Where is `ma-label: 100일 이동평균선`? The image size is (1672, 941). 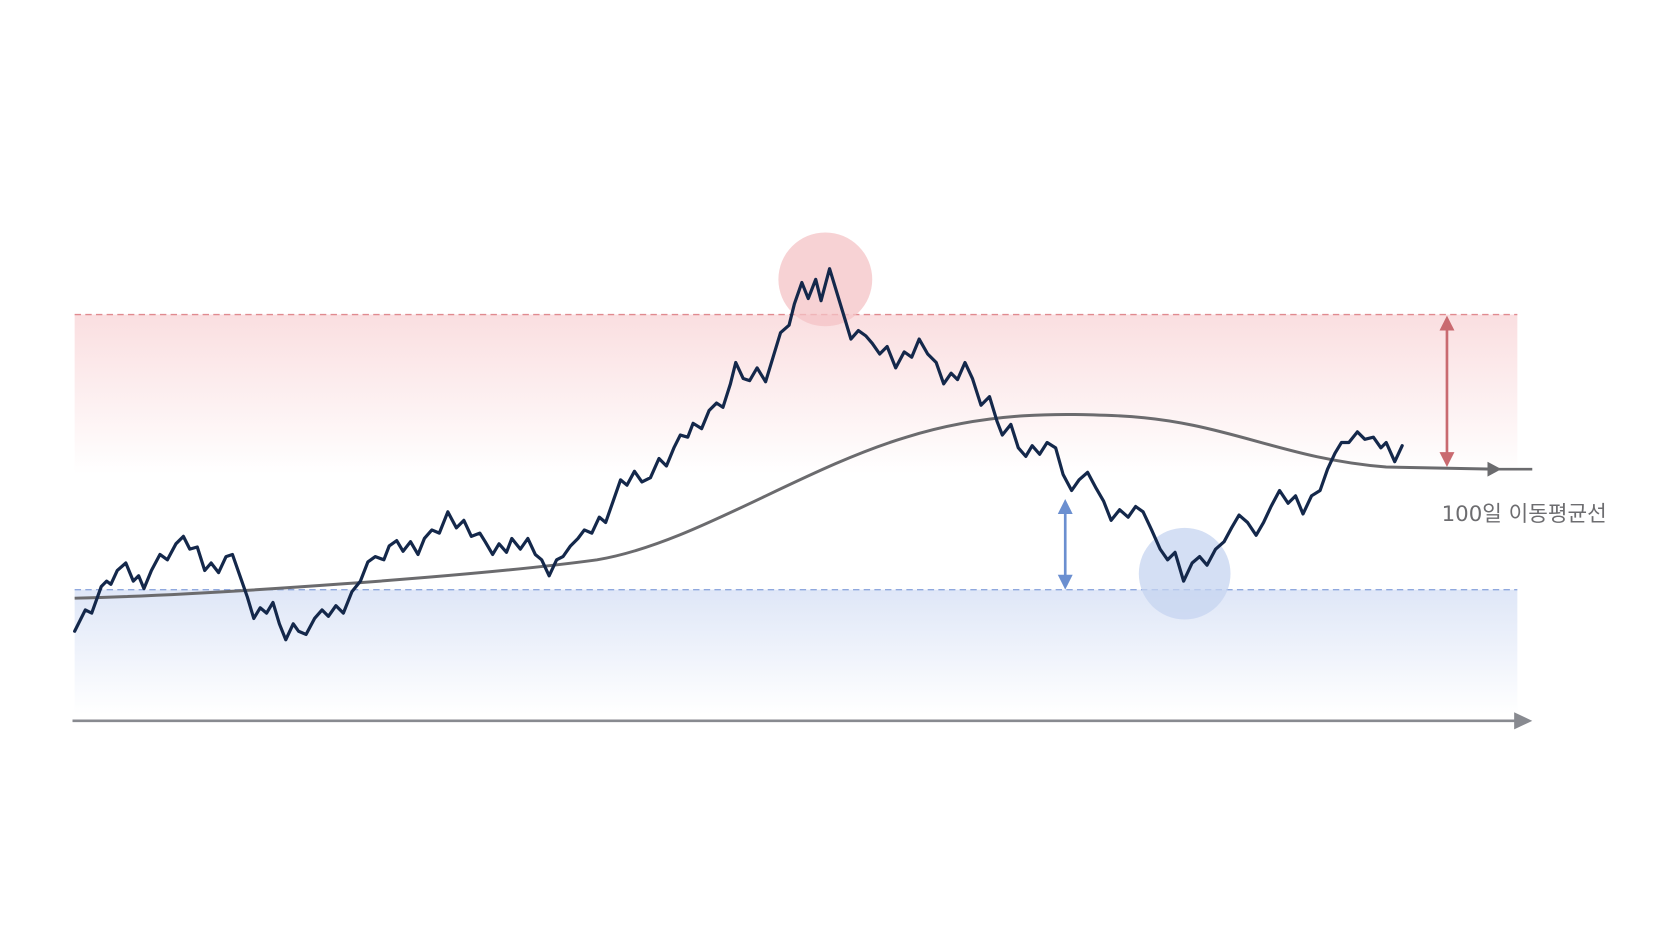 ma-label: 100일 이동평균선 is located at coordinates (1524, 514).